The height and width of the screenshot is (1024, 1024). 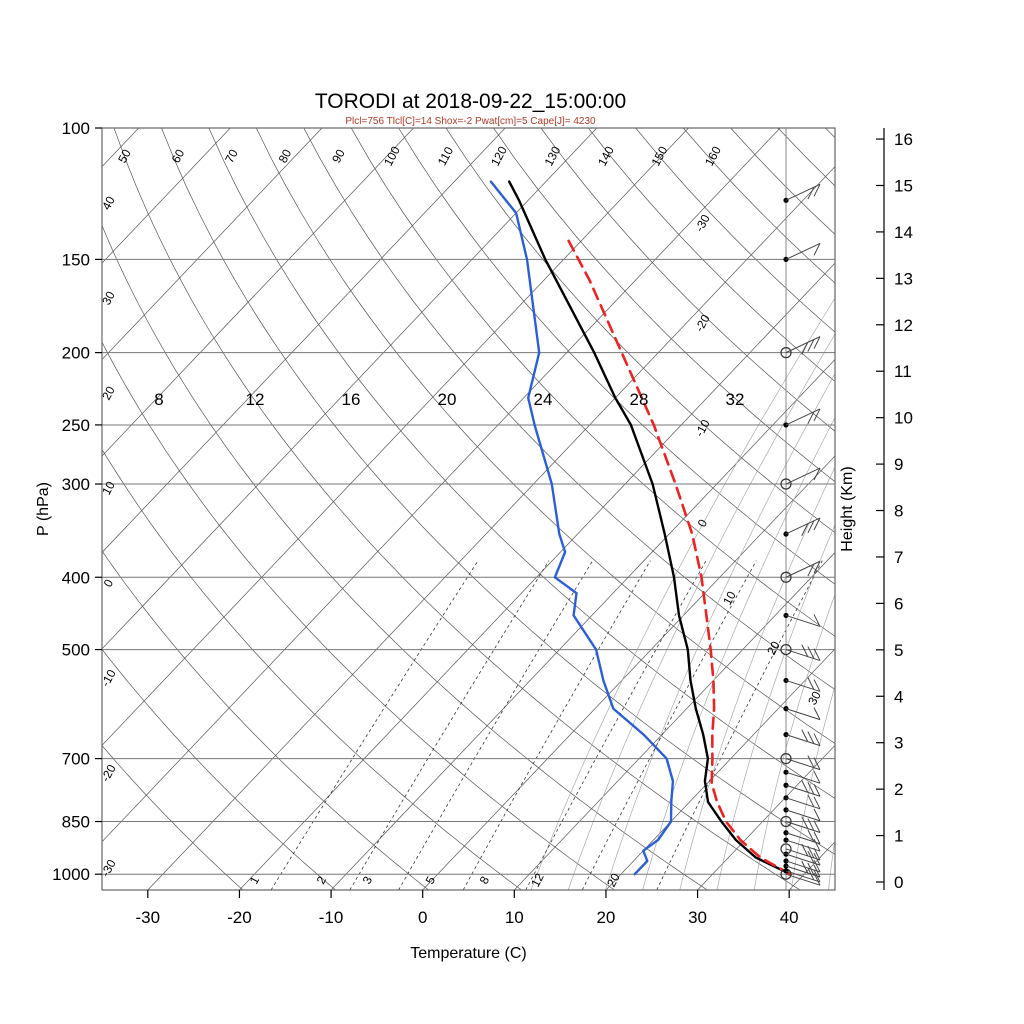 What do you see at coordinates (903, 325) in the screenshot?
I see `height-tick-label: 12` at bounding box center [903, 325].